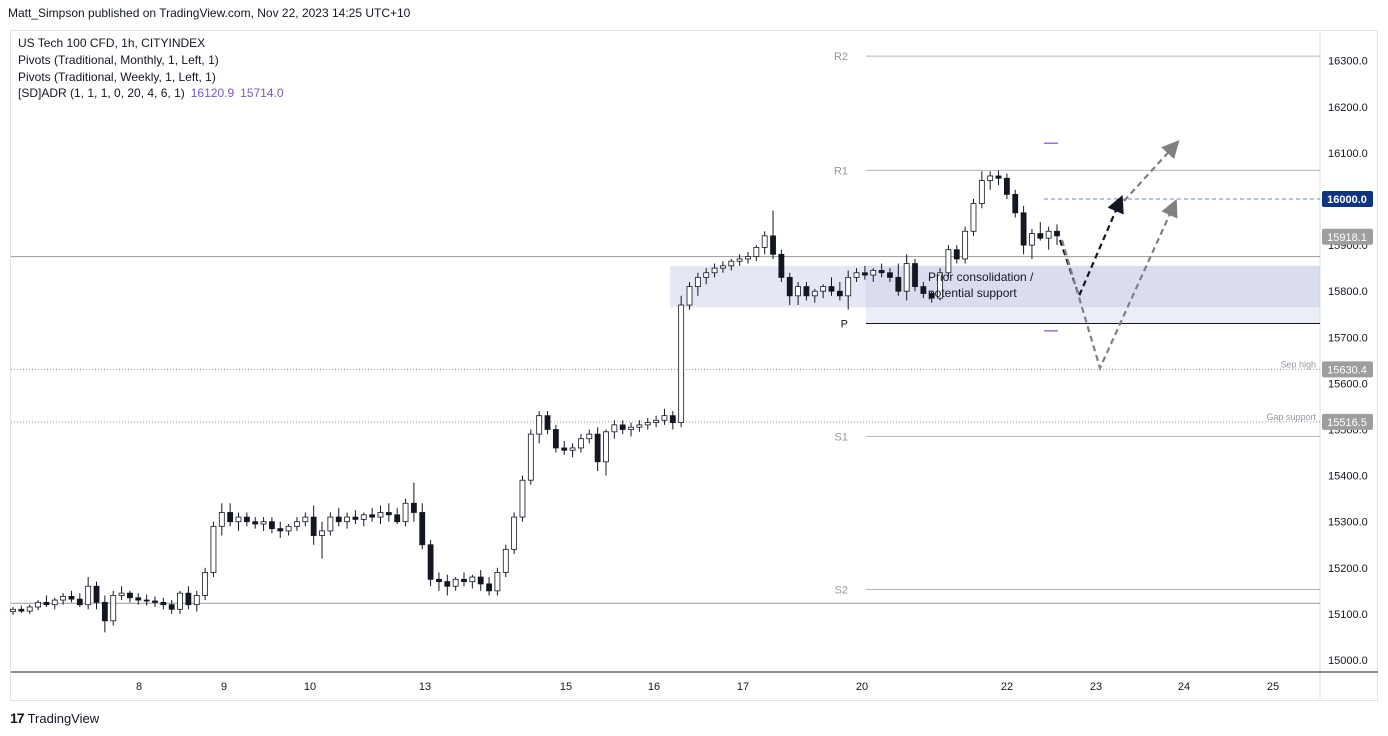 This screenshot has width=1388, height=736. I want to click on pivot-label-p: P, so click(844, 324).